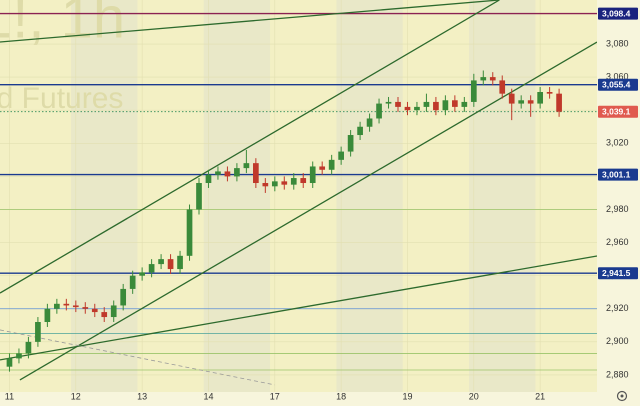  Describe the element at coordinates (142, 396) in the screenshot. I see `x-tick-label: 13` at that location.